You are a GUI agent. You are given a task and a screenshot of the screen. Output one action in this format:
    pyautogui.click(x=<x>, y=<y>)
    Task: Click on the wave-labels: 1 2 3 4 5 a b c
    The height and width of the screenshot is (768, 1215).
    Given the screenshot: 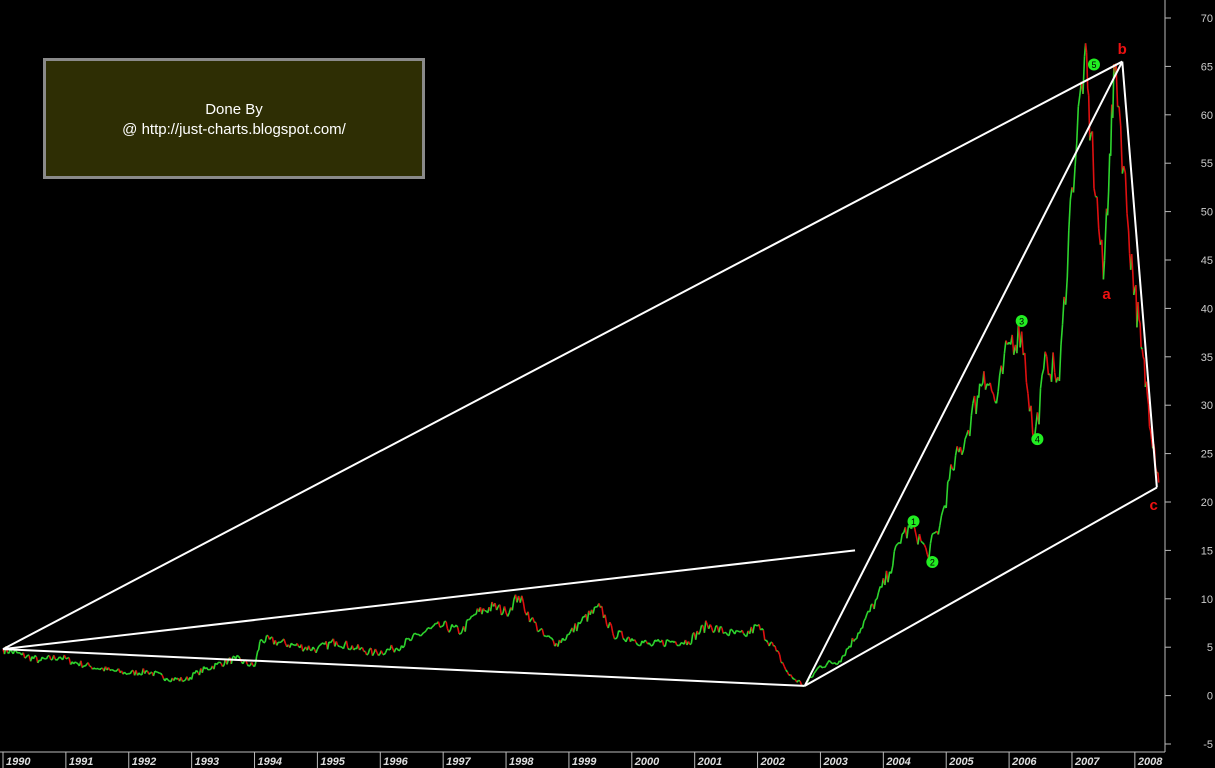 What is the action you would take?
    pyautogui.click(x=1032, y=305)
    